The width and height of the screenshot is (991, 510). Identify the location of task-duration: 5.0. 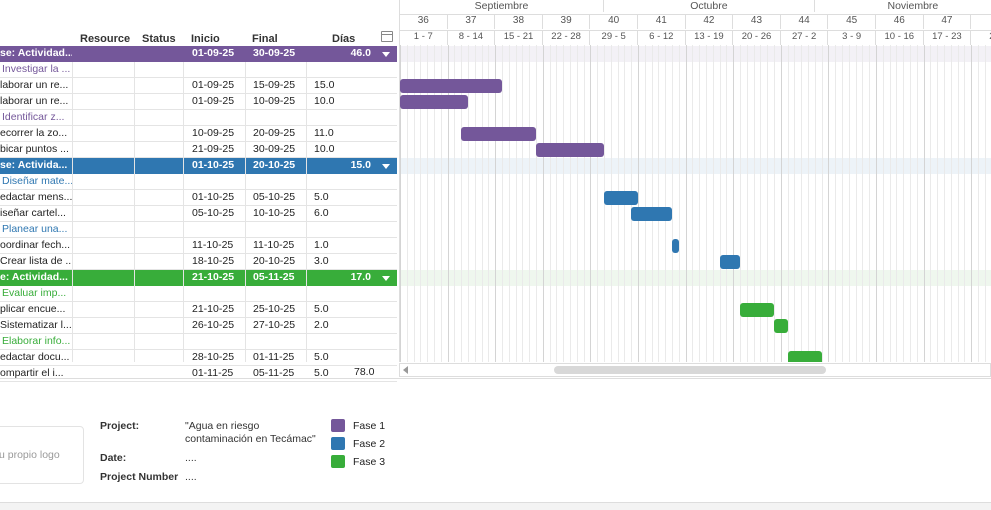
(321, 357).